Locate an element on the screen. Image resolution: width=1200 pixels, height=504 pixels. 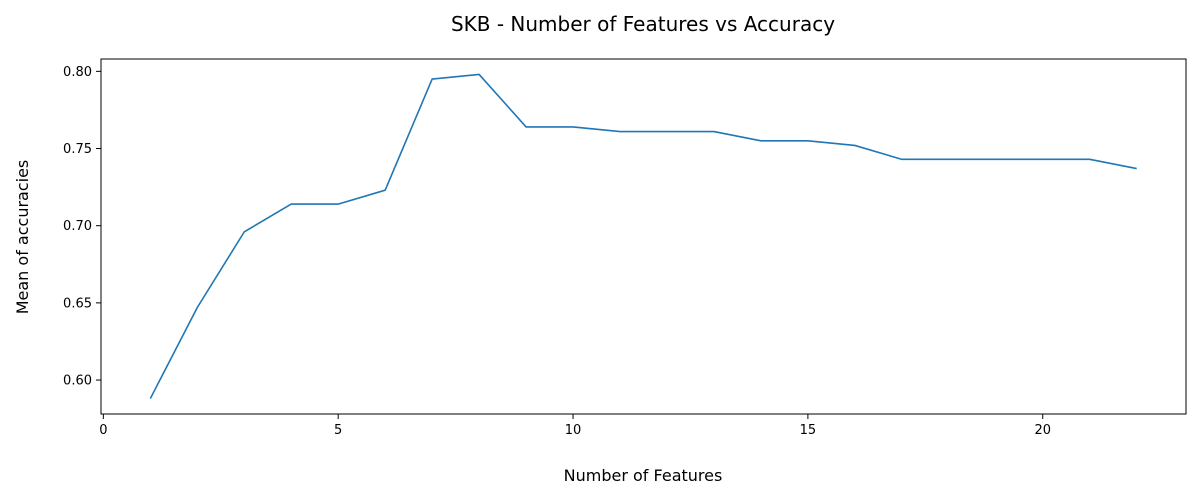
x-tick-label: 20 is located at coordinates (1042, 430).